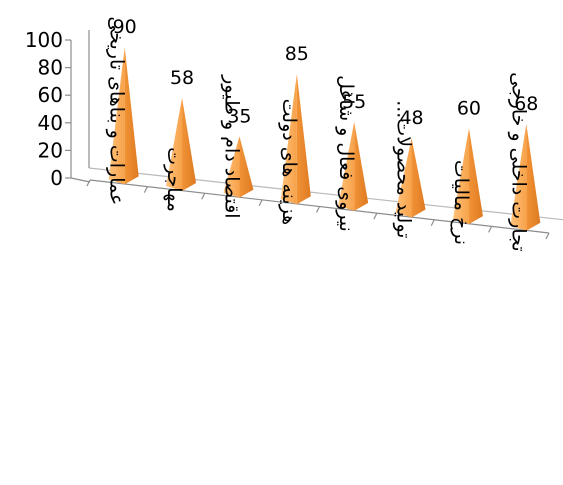 The height and width of the screenshot is (485, 563). What do you see at coordinates (80, 180) in the screenshot?
I see `floor-side-edge` at bounding box center [80, 180].